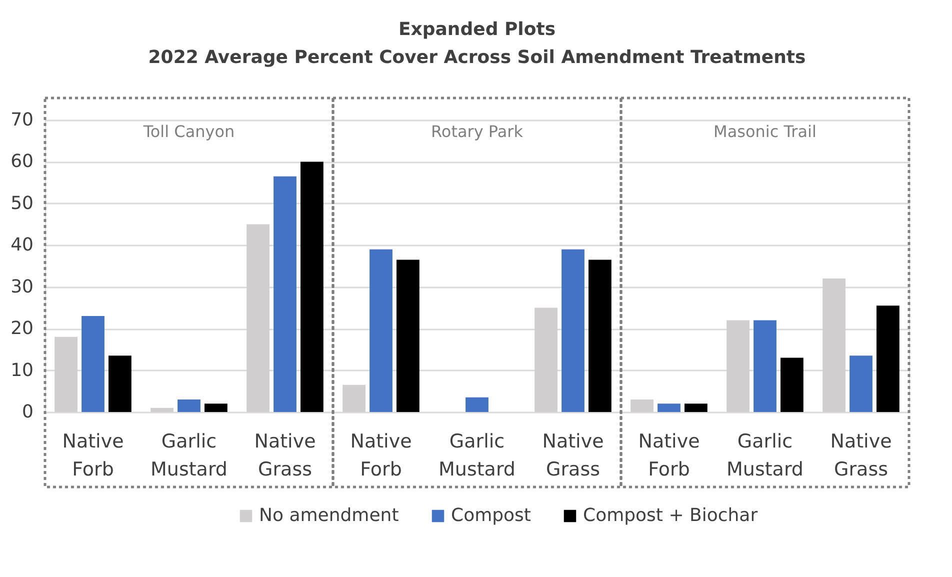 Image resolution: width=952 pixels, height=577 pixels. What do you see at coordinates (329, 515) in the screenshot?
I see `legend-label: No amendment` at bounding box center [329, 515].